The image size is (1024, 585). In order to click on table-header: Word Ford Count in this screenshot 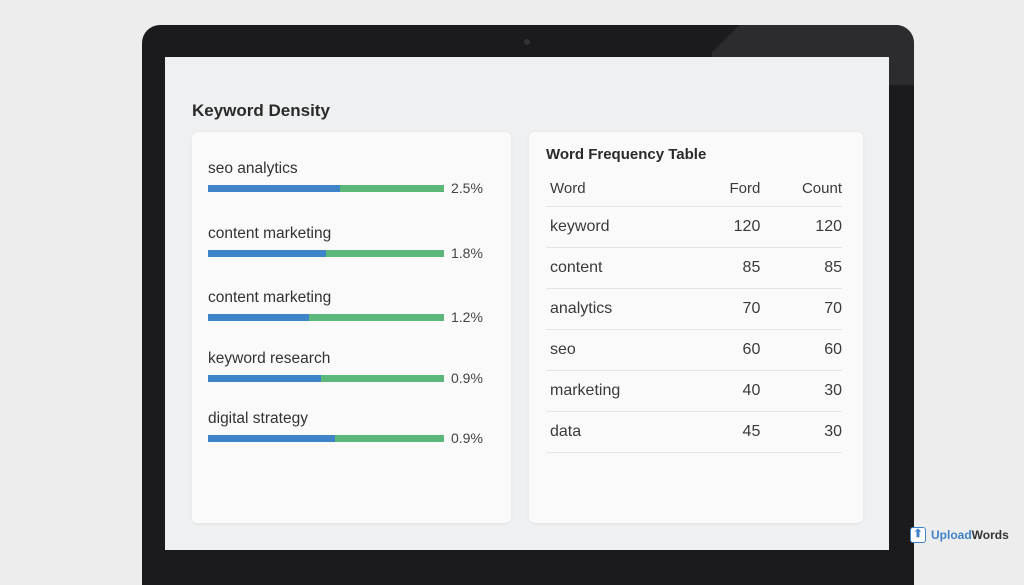, I will do `click(694, 189)`.